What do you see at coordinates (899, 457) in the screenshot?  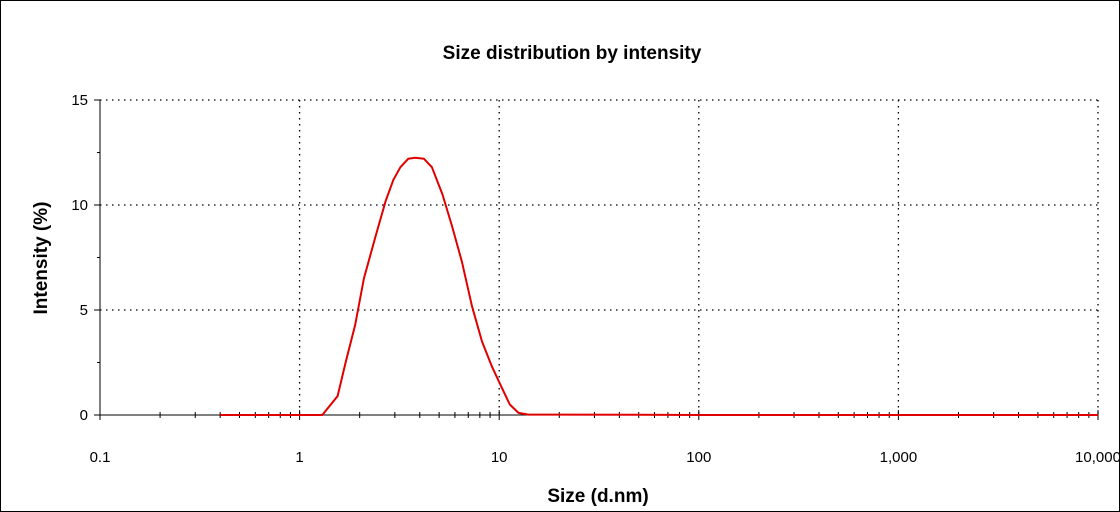 I see `x-tick-label: 1,000` at bounding box center [899, 457].